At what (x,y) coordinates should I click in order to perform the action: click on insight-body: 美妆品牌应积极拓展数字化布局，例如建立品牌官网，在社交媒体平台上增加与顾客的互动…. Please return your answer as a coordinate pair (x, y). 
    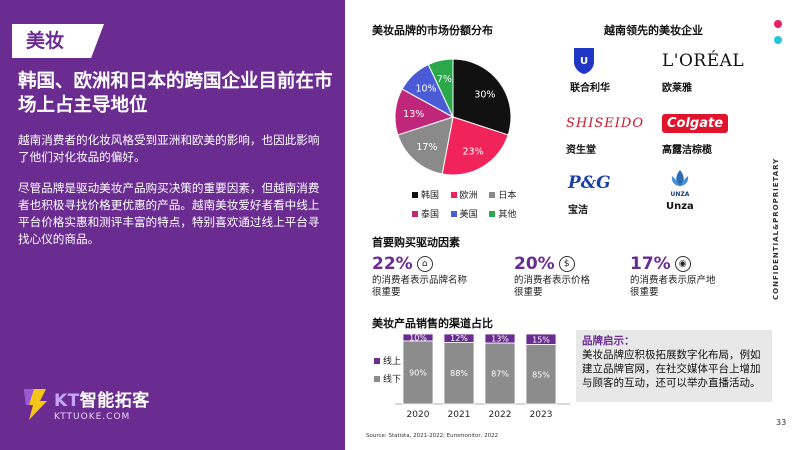
    Looking at the image, I should click on (671, 369).